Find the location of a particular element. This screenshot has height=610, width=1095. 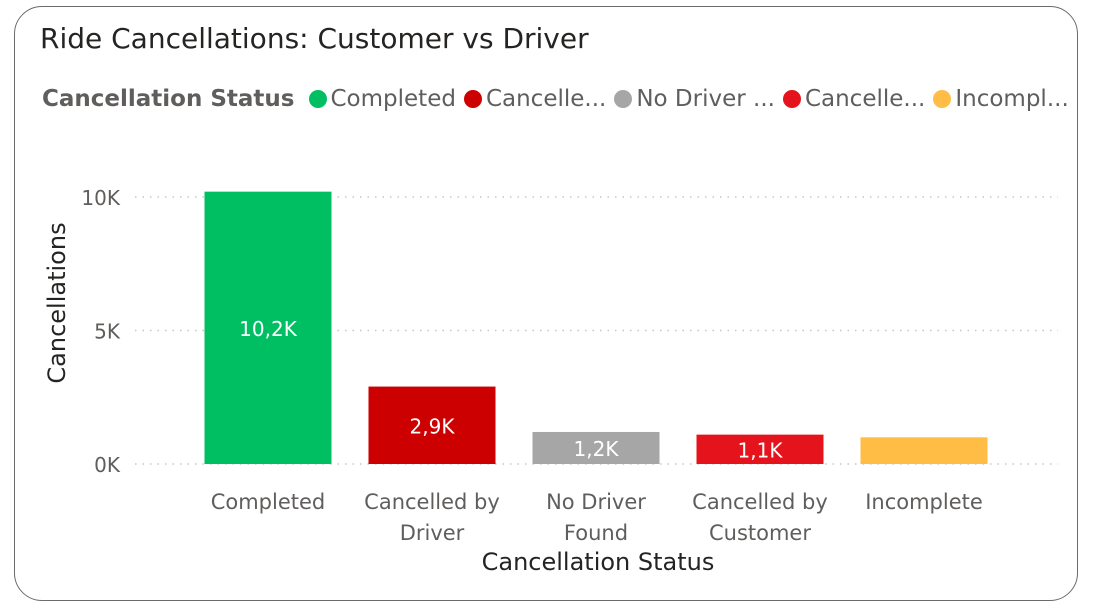

data-label: 1,1K is located at coordinates (761, 450).